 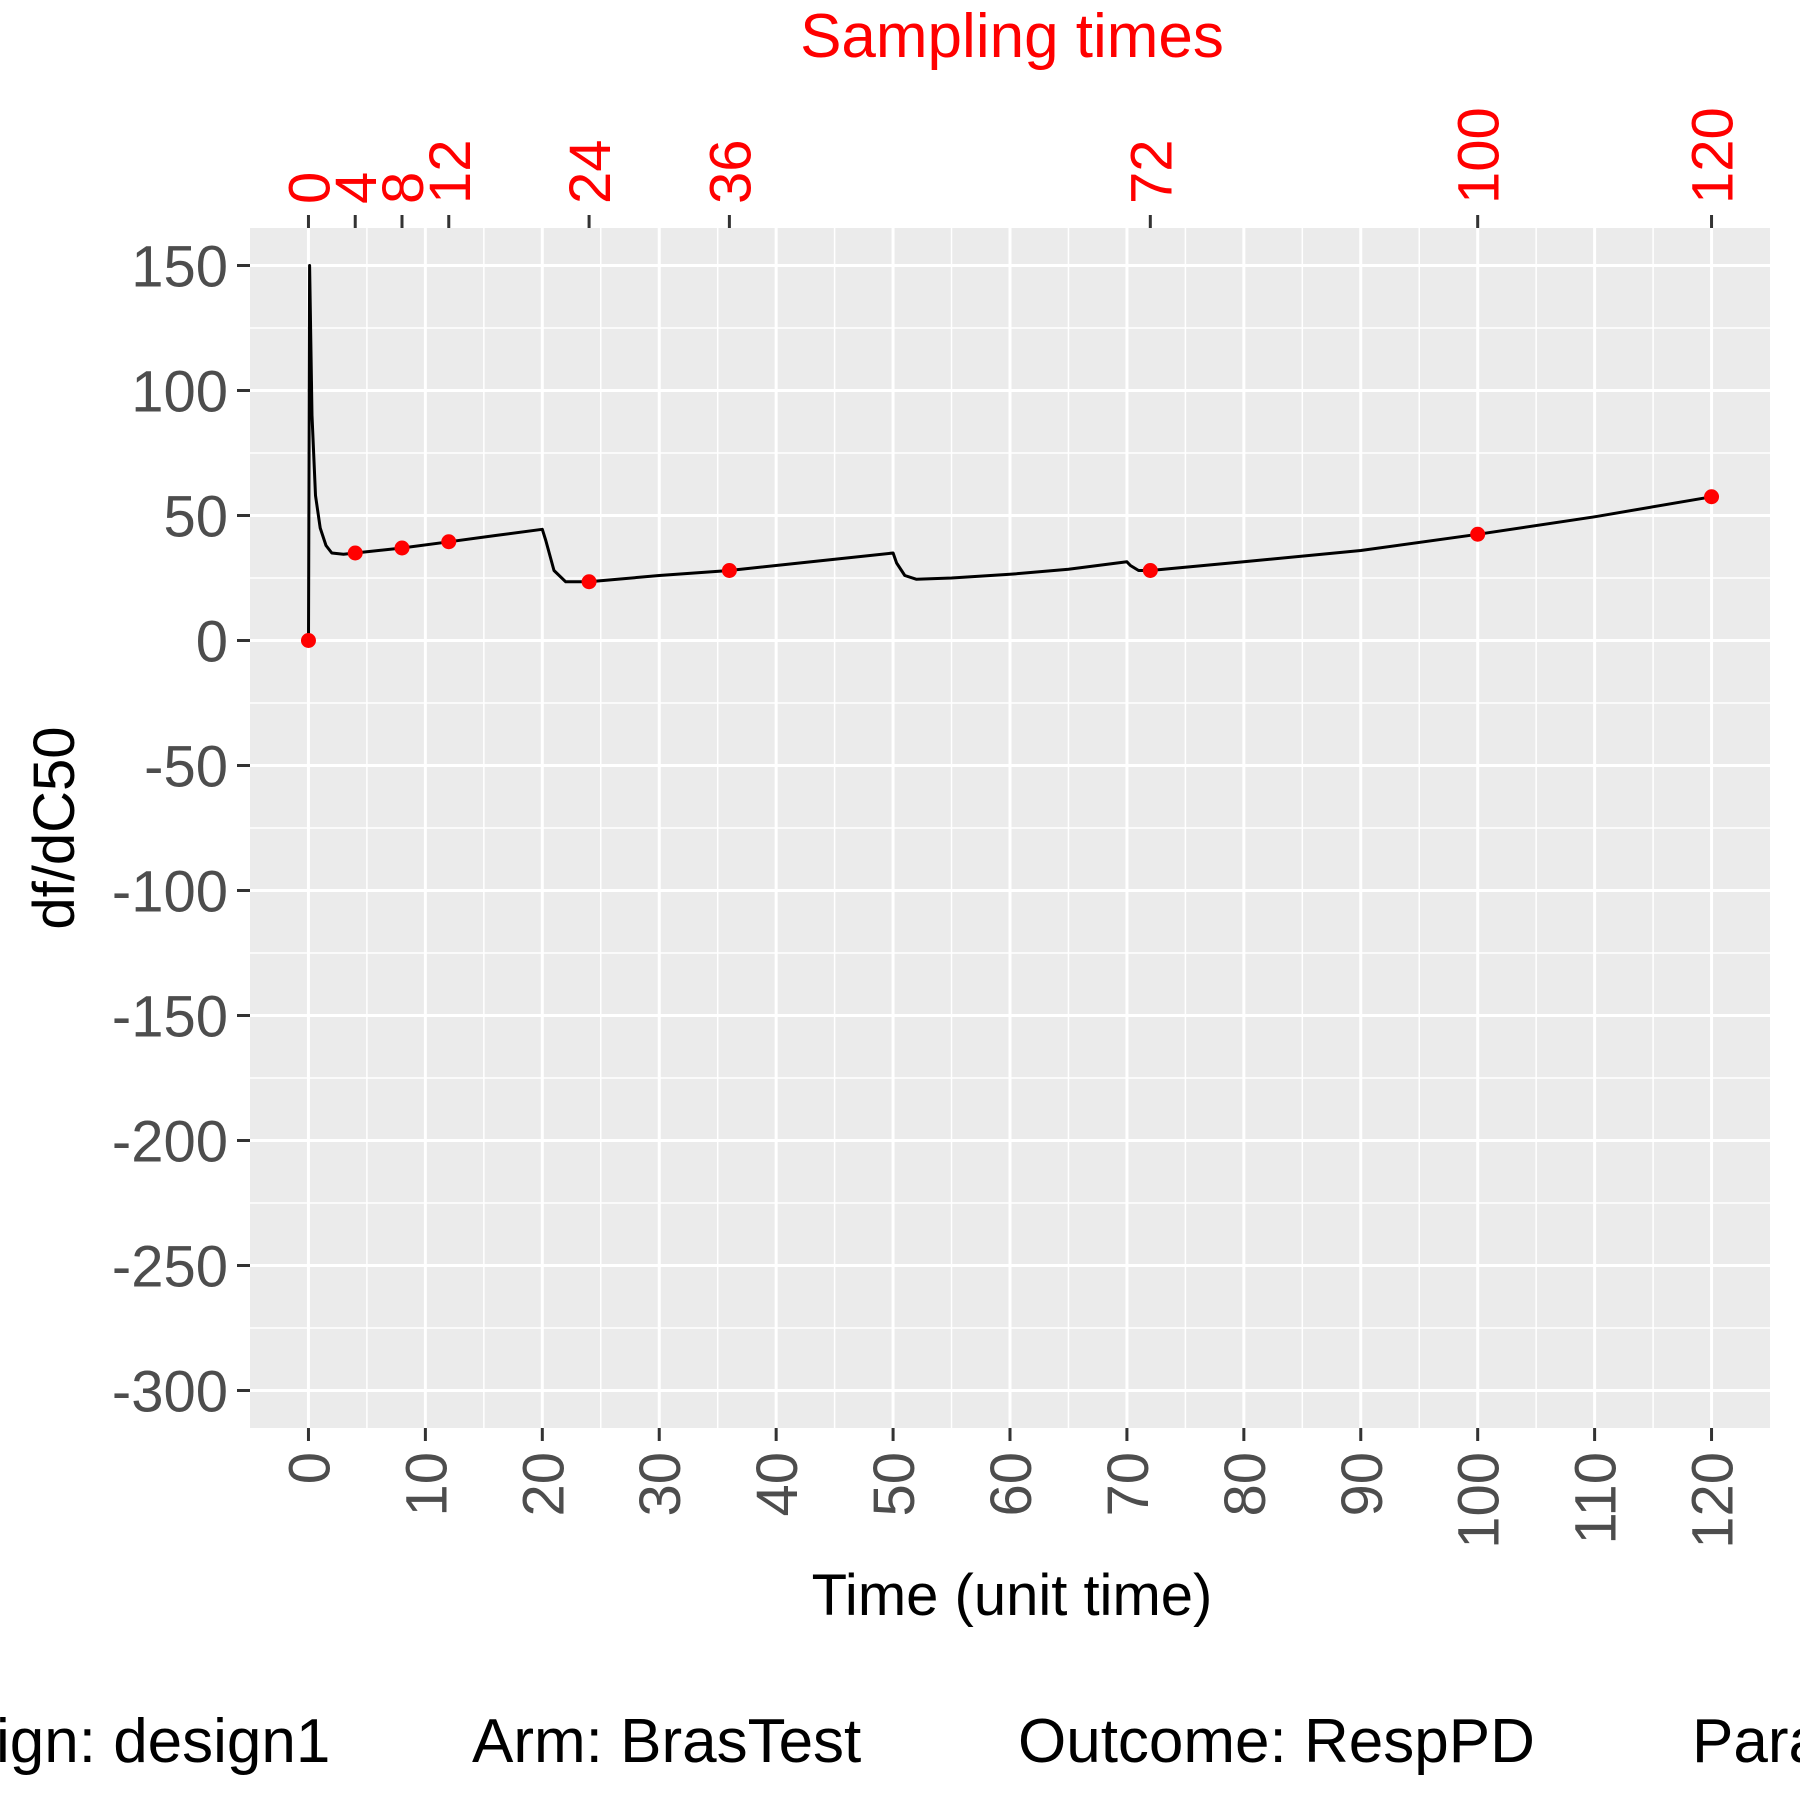 I want to click on x-tick-label: 20, so click(x=543, y=1484).